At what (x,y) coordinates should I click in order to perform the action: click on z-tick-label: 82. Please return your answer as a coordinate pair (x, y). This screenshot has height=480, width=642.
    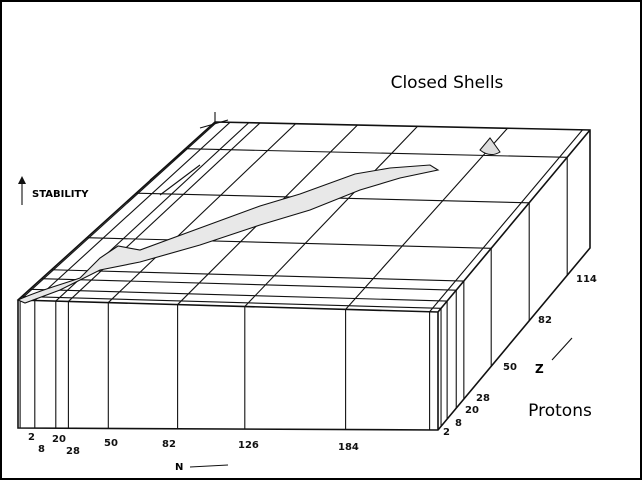
    Looking at the image, I should click on (545, 320).